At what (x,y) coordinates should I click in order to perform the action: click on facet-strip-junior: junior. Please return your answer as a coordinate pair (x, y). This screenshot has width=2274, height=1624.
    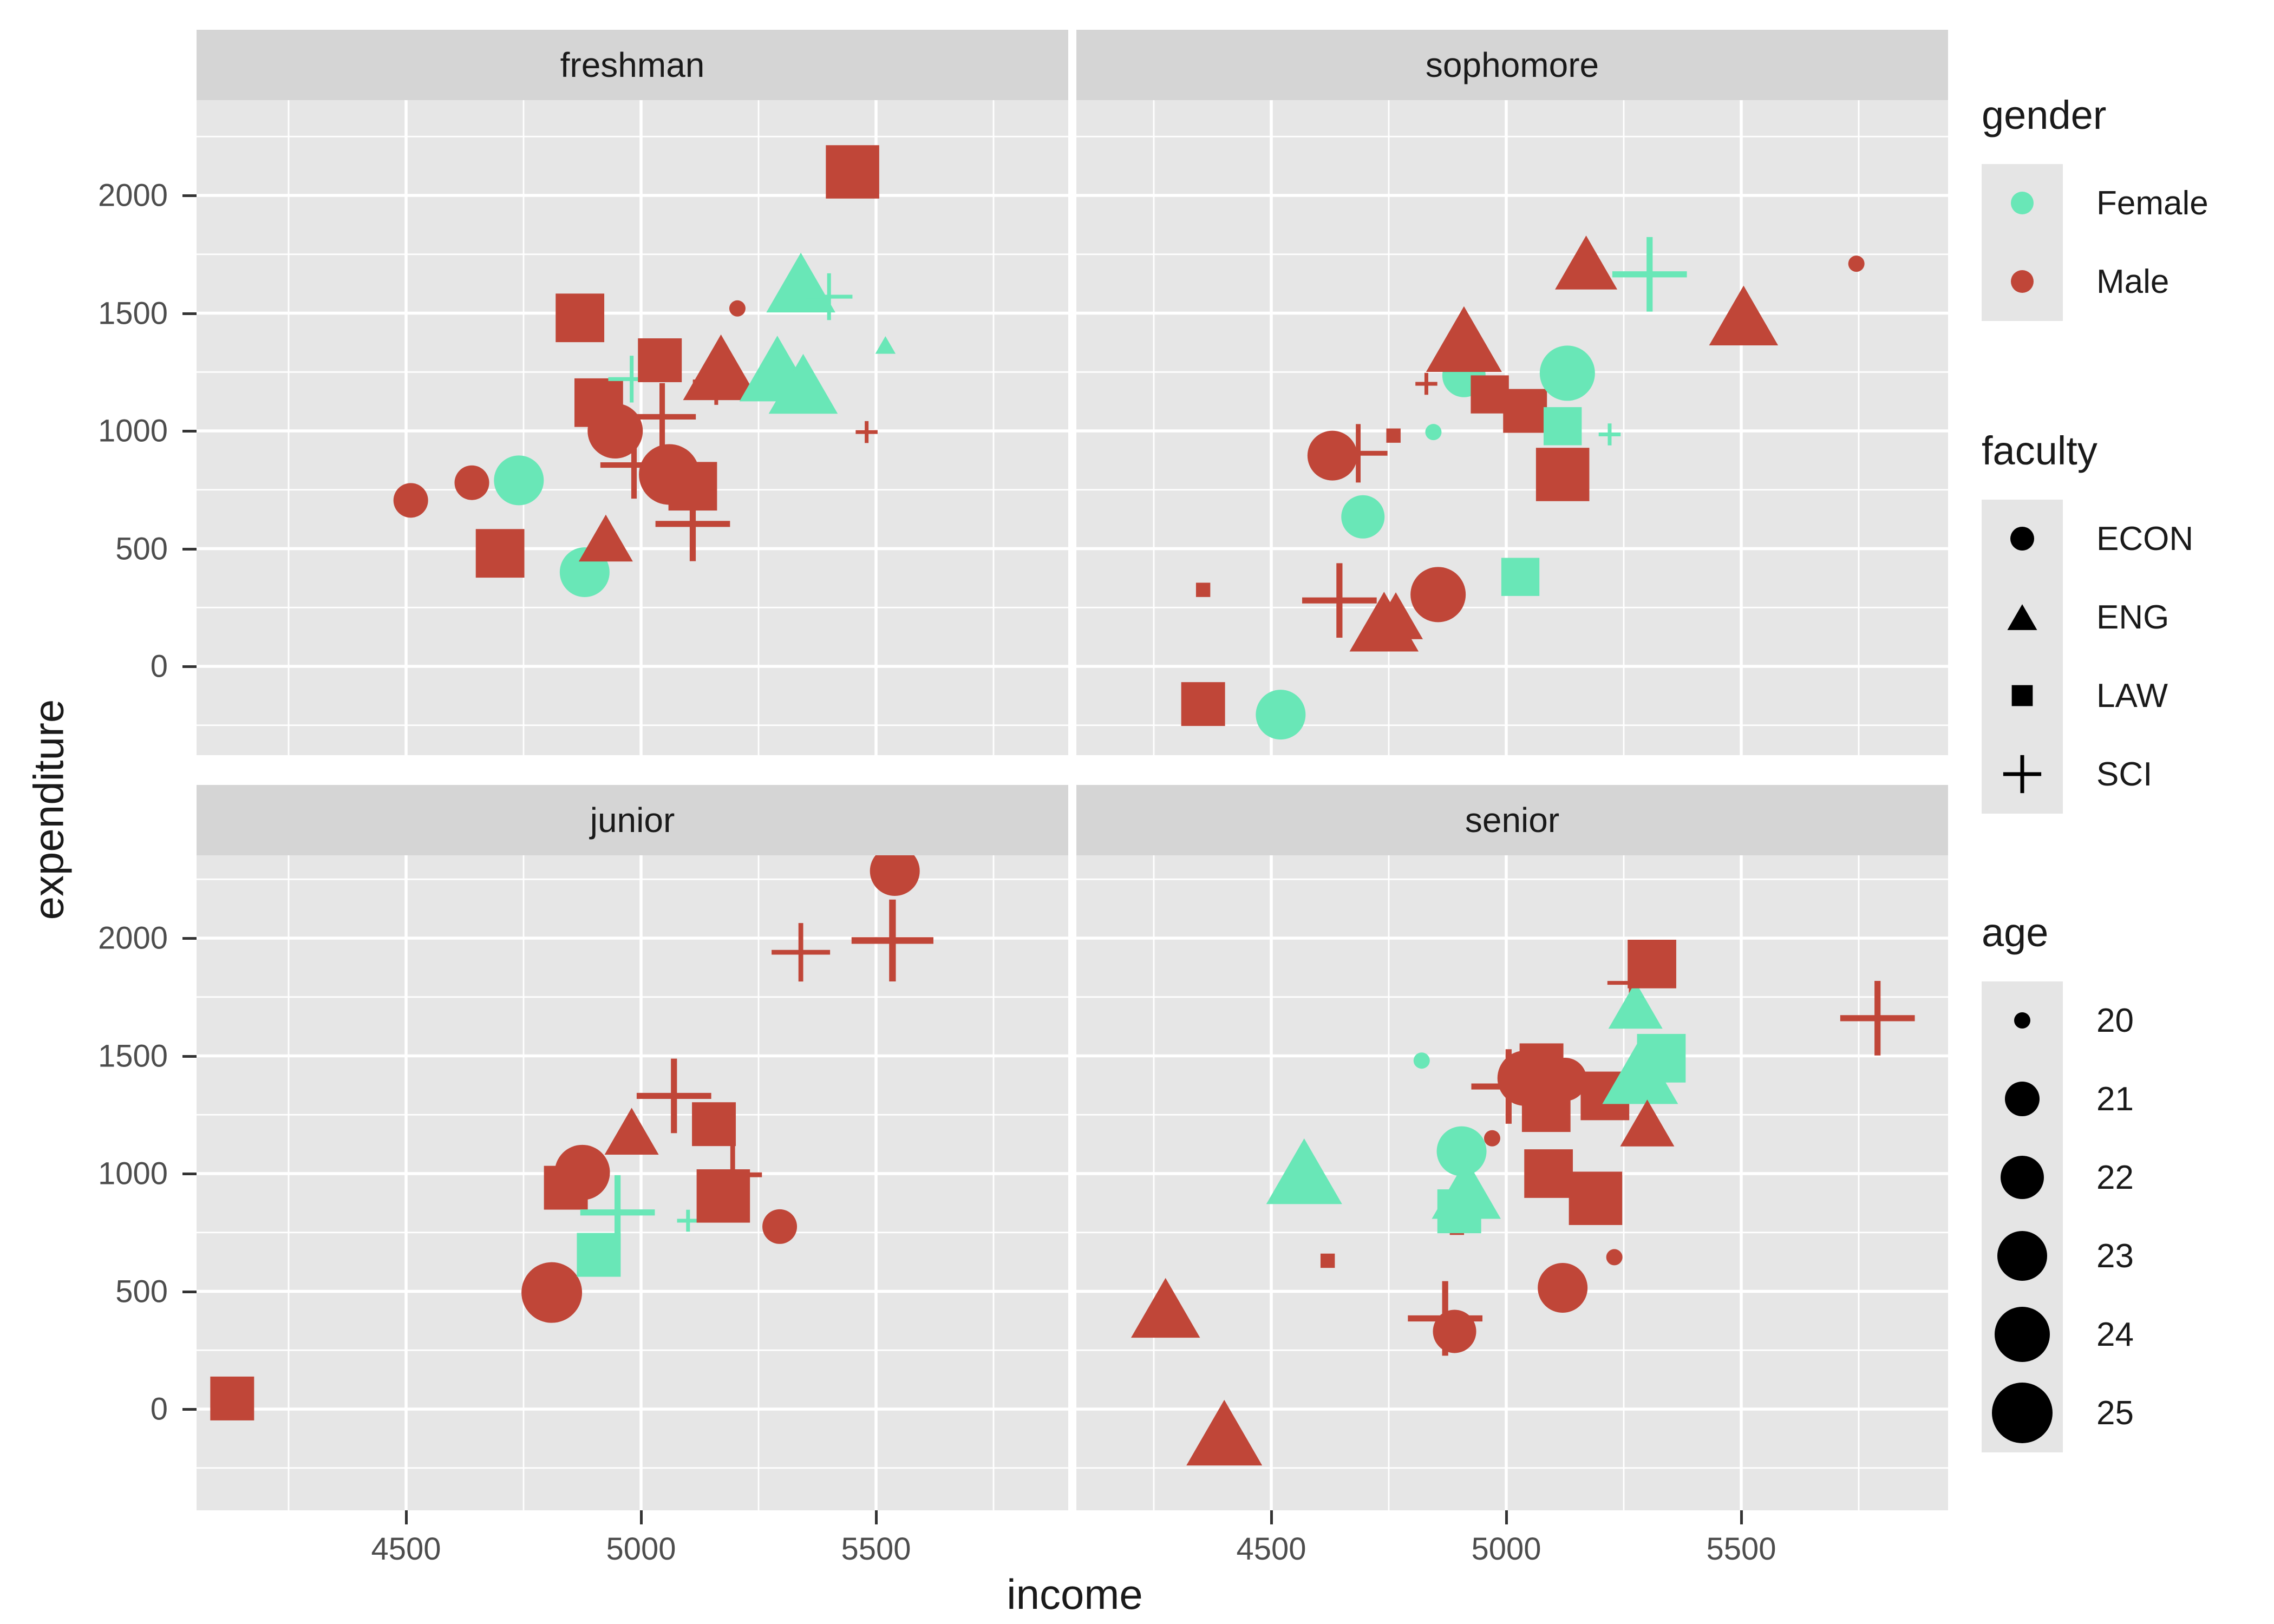
    Looking at the image, I should click on (632, 820).